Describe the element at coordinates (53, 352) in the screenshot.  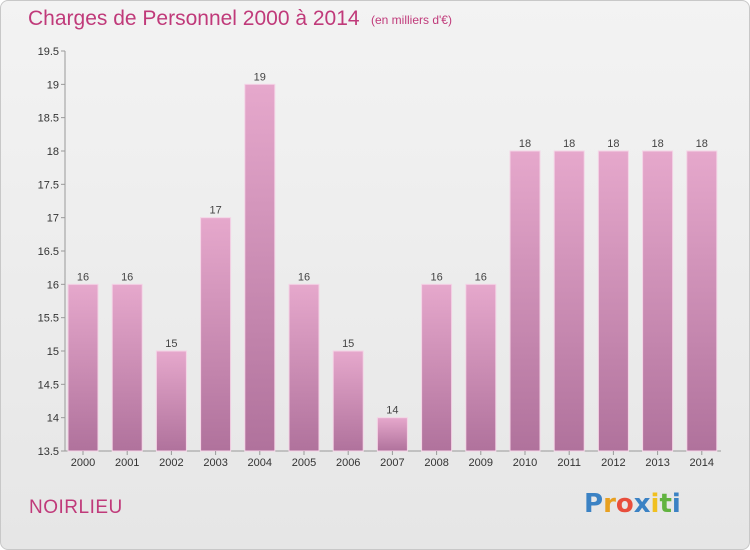
I see `y-tick-label: 15` at that location.